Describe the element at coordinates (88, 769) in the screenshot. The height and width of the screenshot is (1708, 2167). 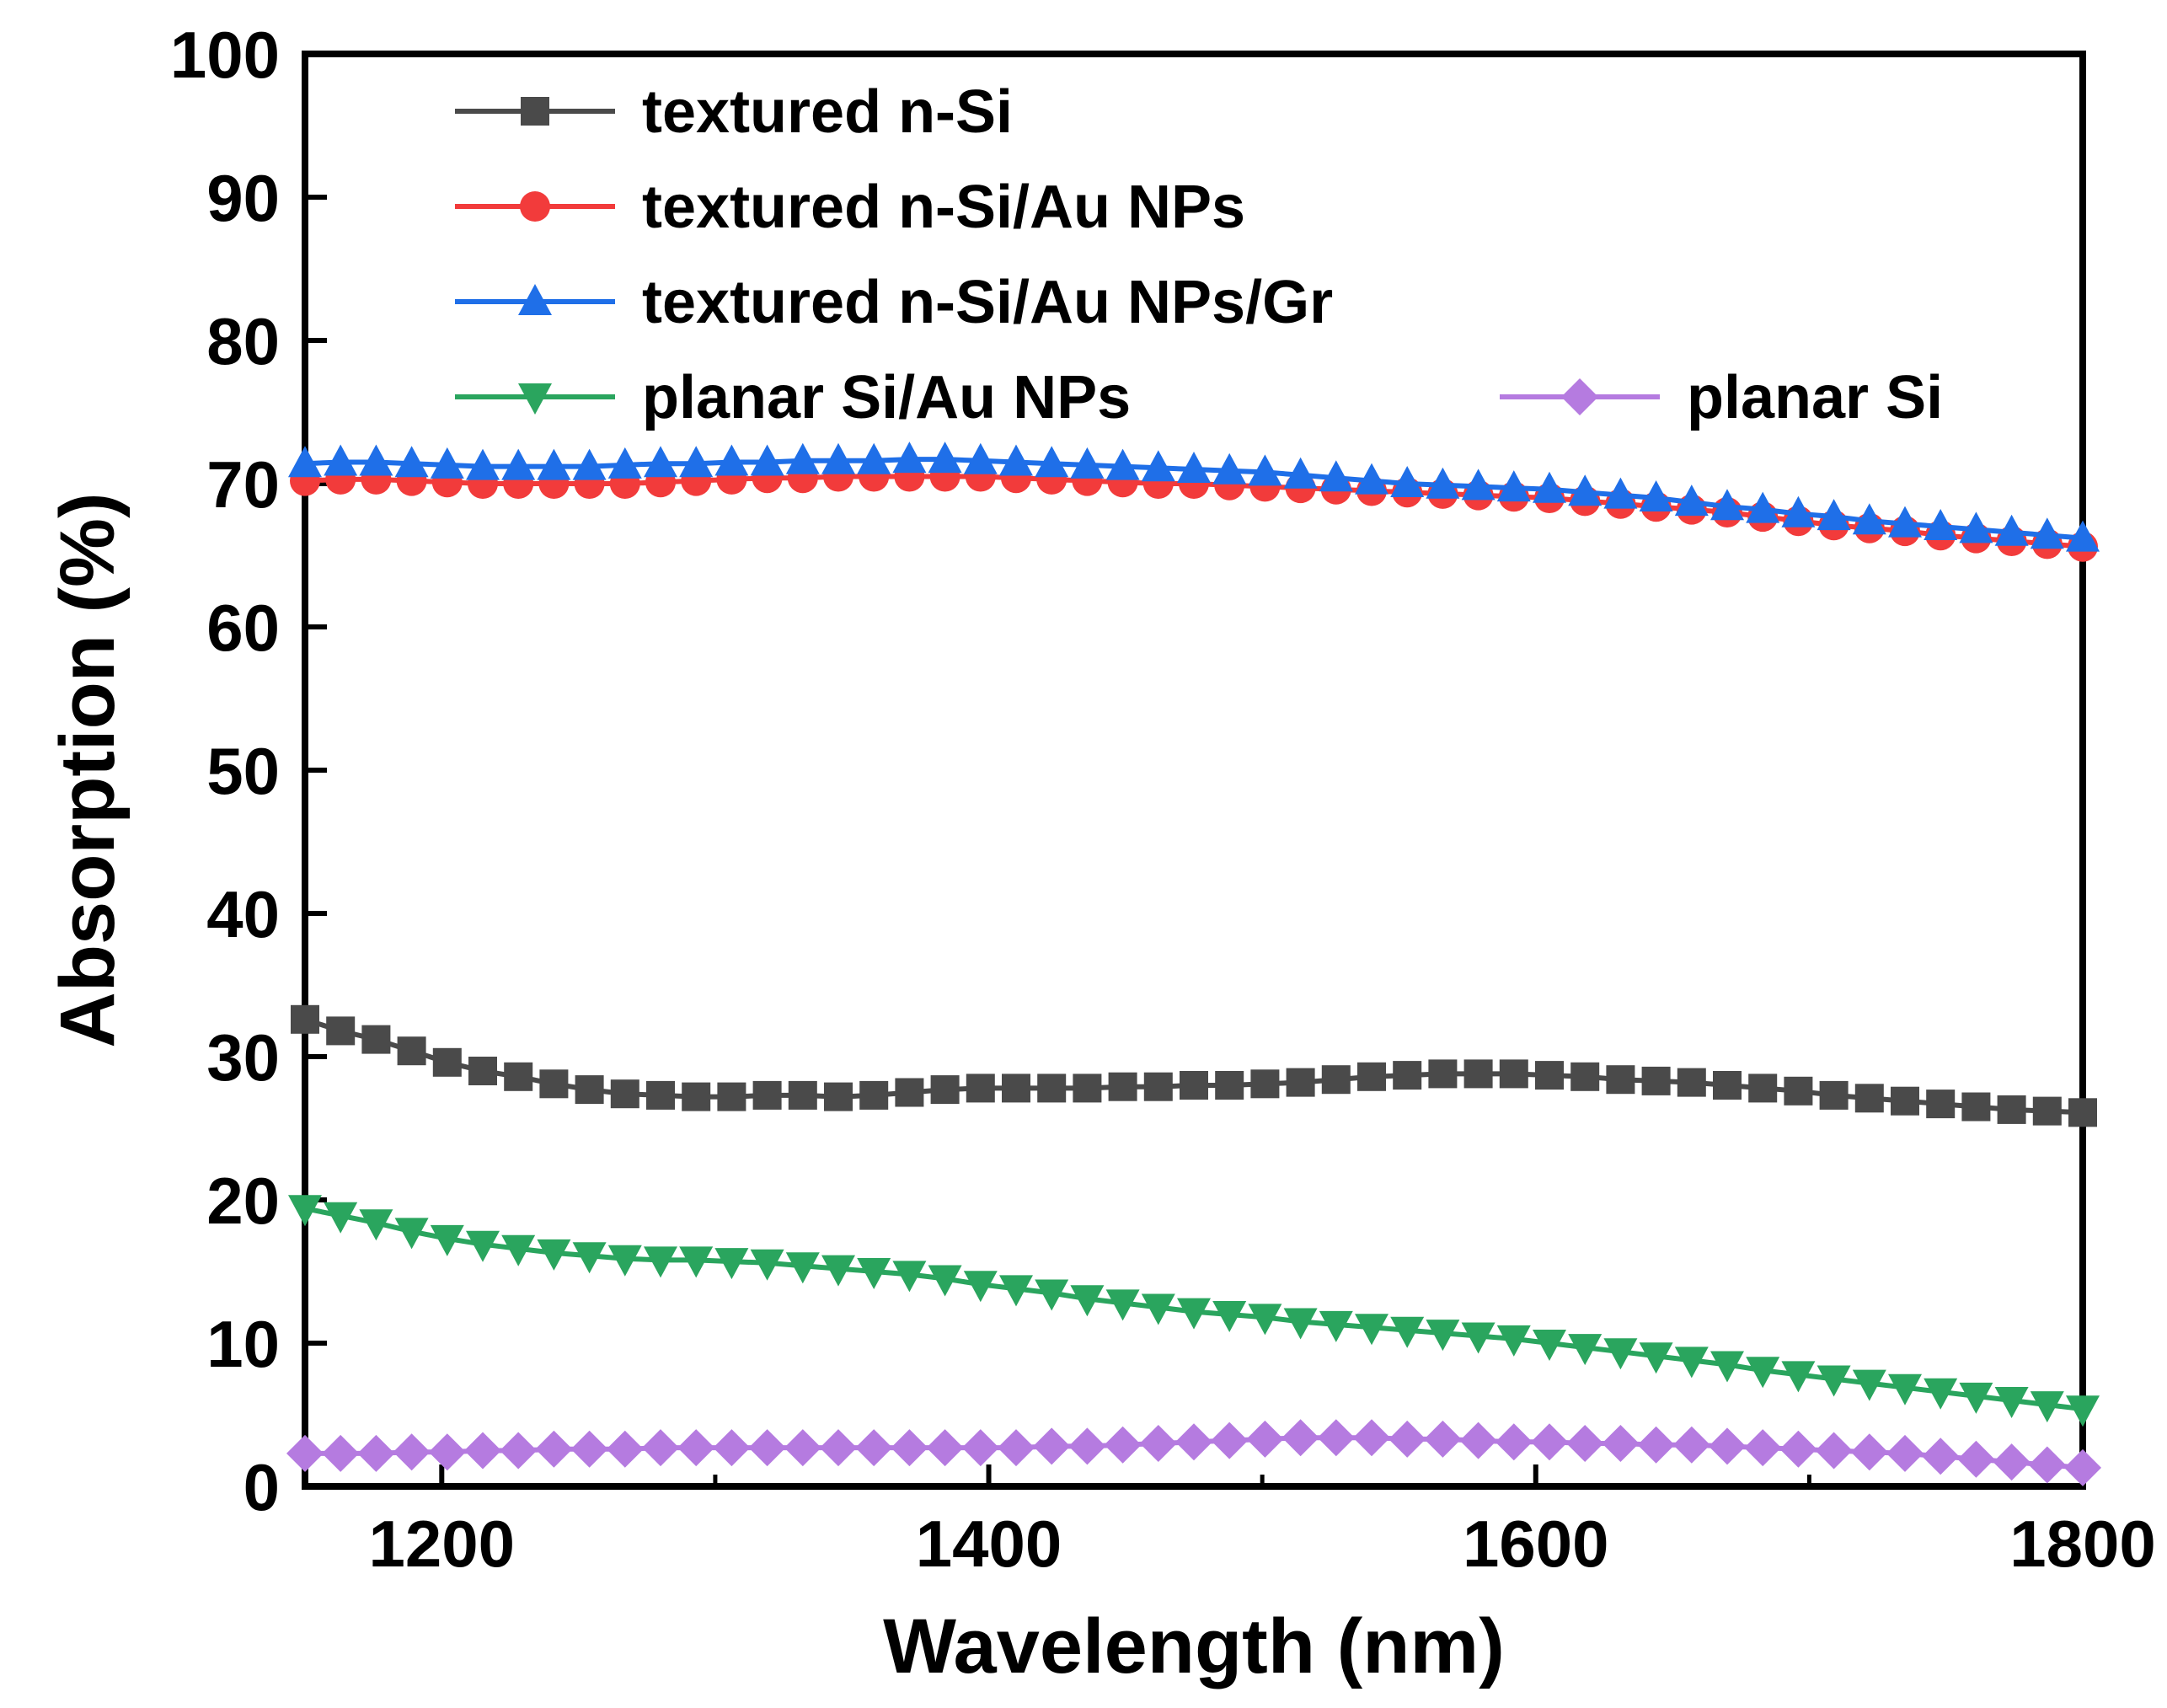
I see `y-axis-title: Absorption (%)` at that location.